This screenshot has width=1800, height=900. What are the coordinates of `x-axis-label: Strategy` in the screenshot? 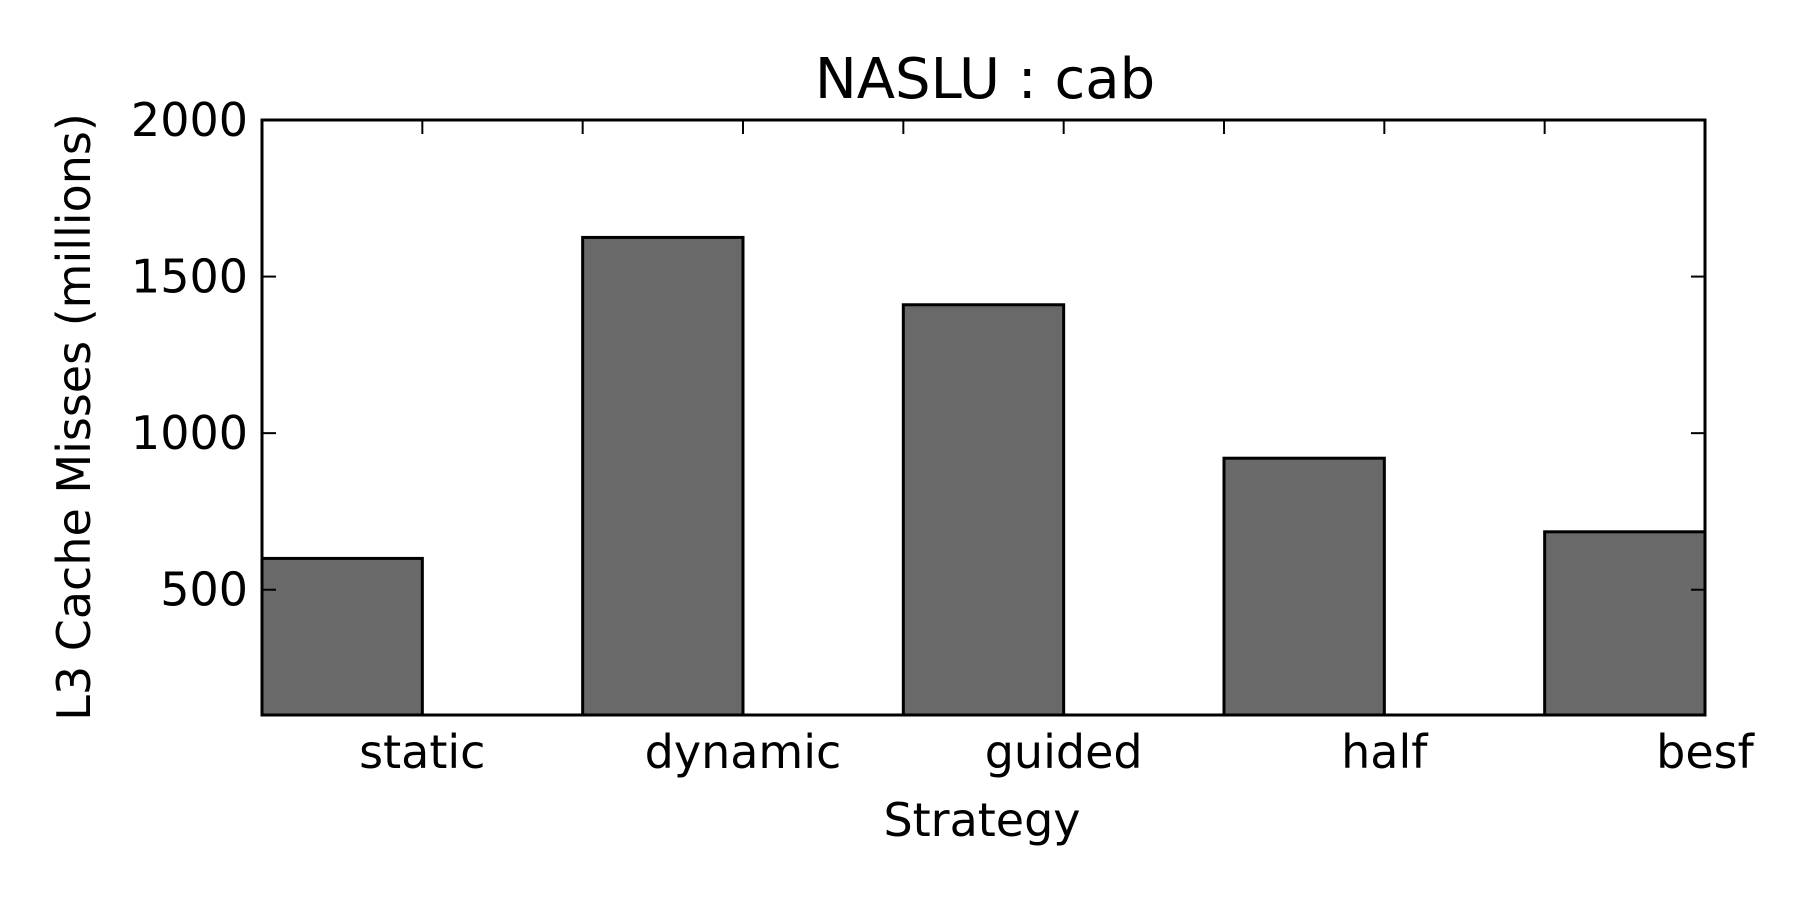 It's located at (981, 820).